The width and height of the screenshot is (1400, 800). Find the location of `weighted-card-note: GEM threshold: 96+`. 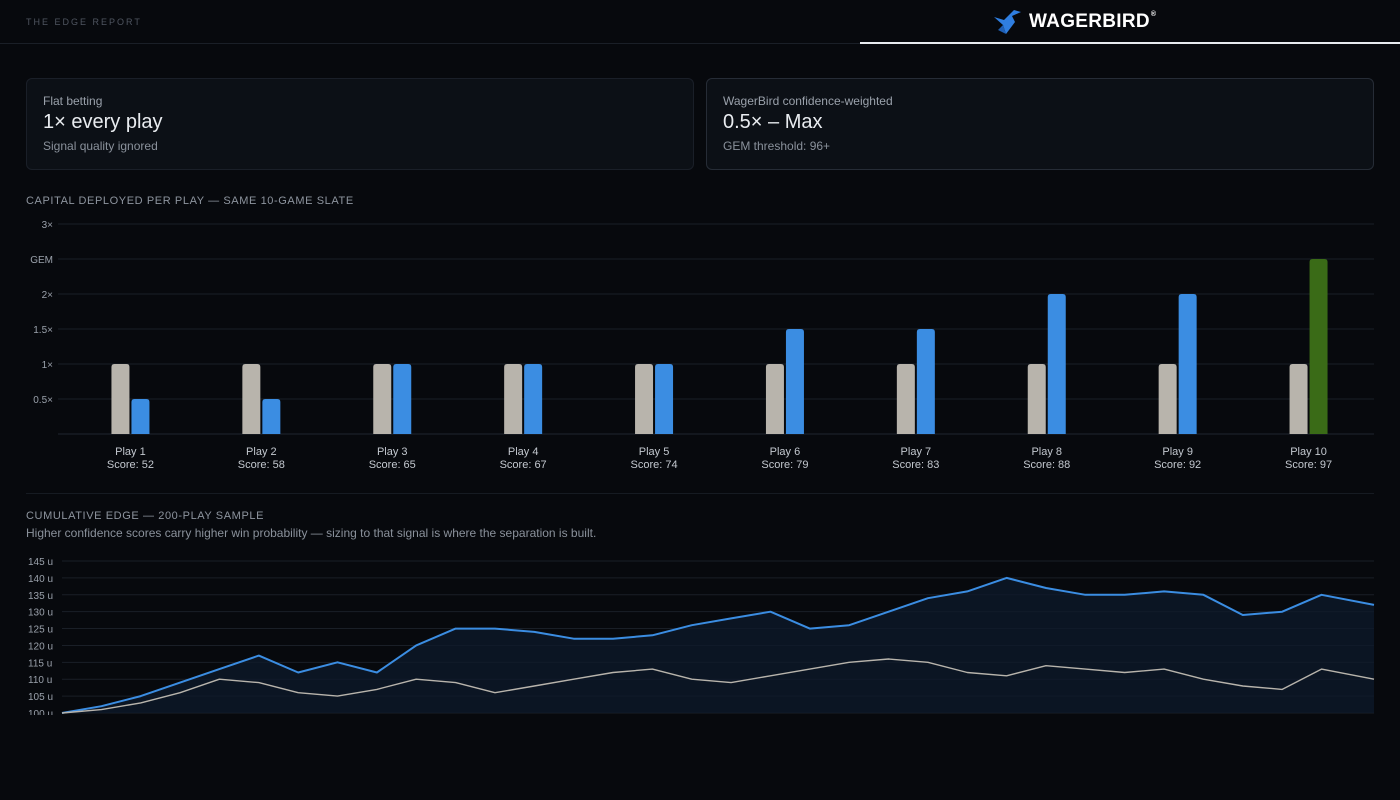

weighted-card-note: GEM threshold: 96+ is located at coordinates (777, 146).